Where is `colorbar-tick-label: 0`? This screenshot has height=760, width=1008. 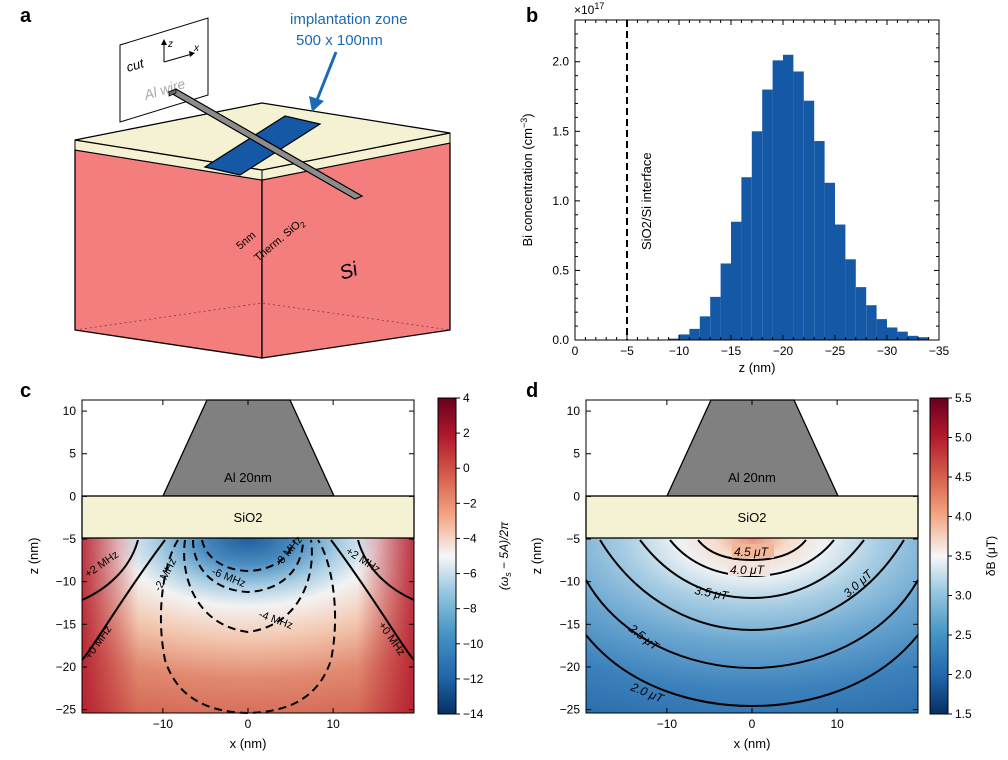
colorbar-tick-label: 0 is located at coordinates (466, 468).